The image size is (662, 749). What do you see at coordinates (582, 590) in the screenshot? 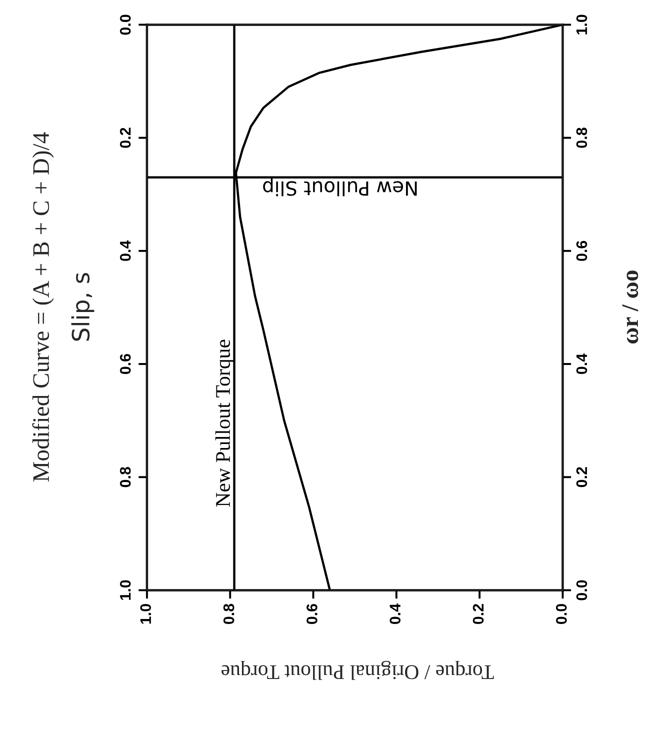
I see `y2-tick-label: 0.0` at bounding box center [582, 590].